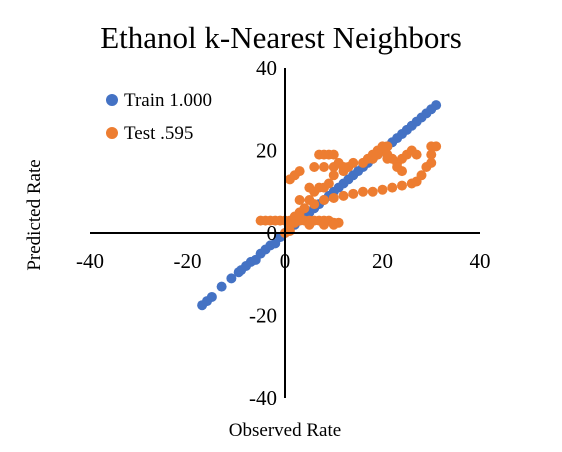  I want to click on y-tick-label: -20, so click(263, 316).